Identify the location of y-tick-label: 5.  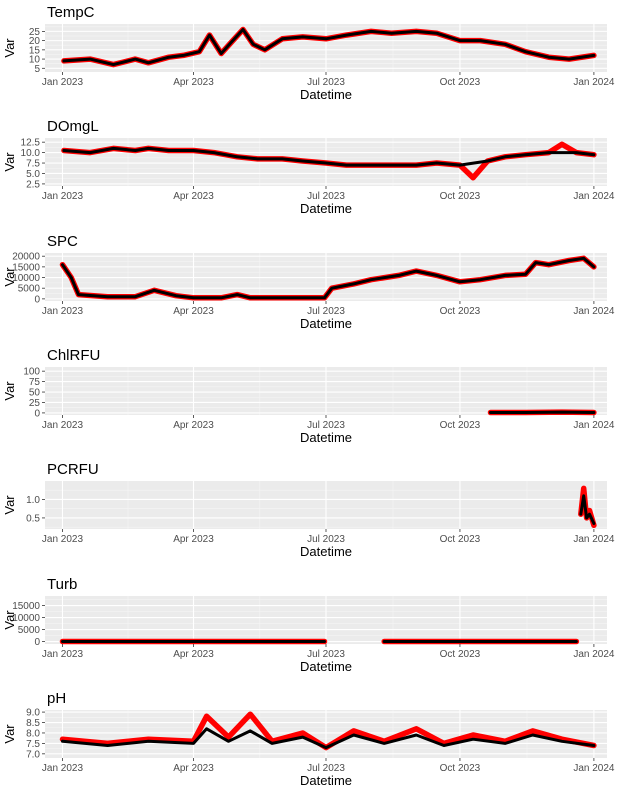
(37, 69).